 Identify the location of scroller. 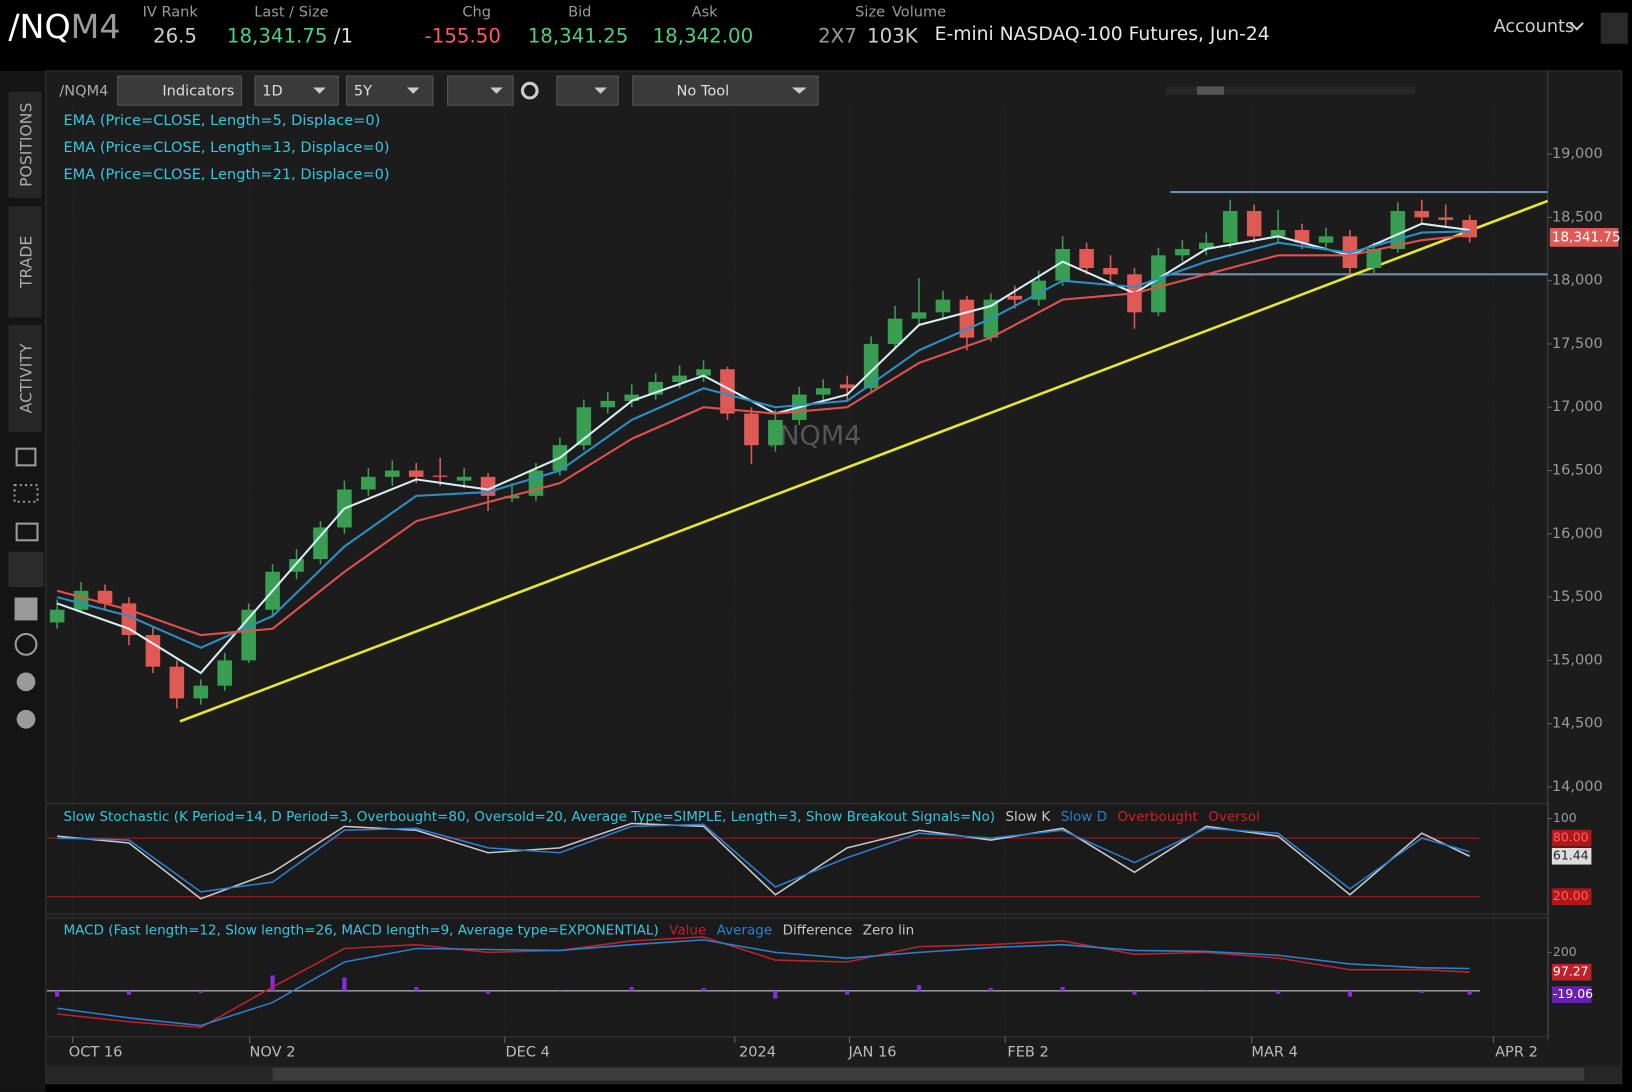
(1290, 90).